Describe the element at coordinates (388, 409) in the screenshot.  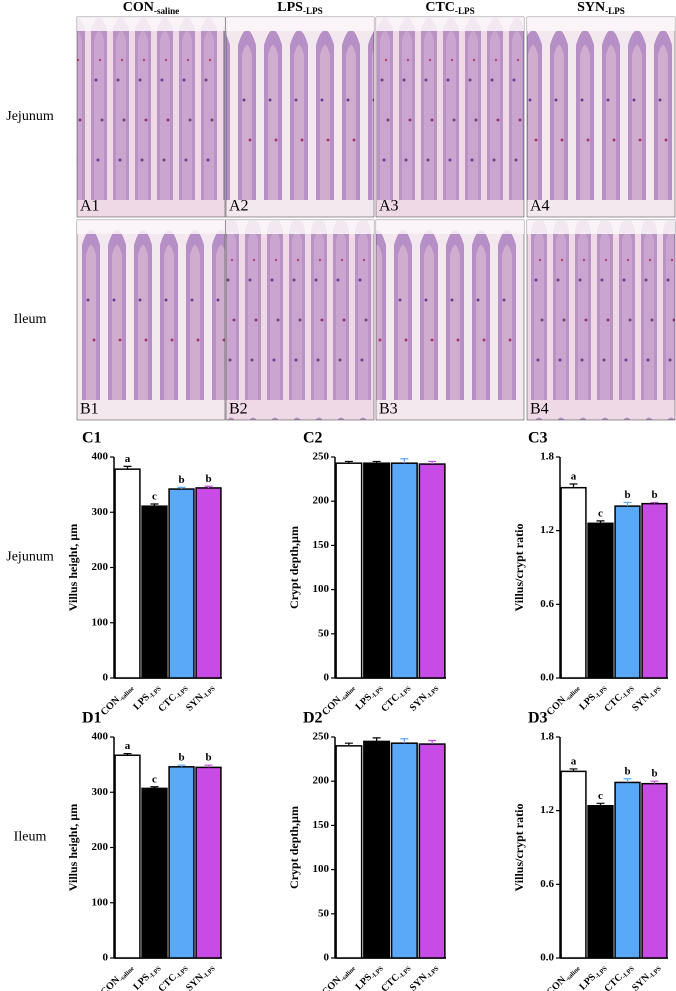
I see `panel-label: B3` at that location.